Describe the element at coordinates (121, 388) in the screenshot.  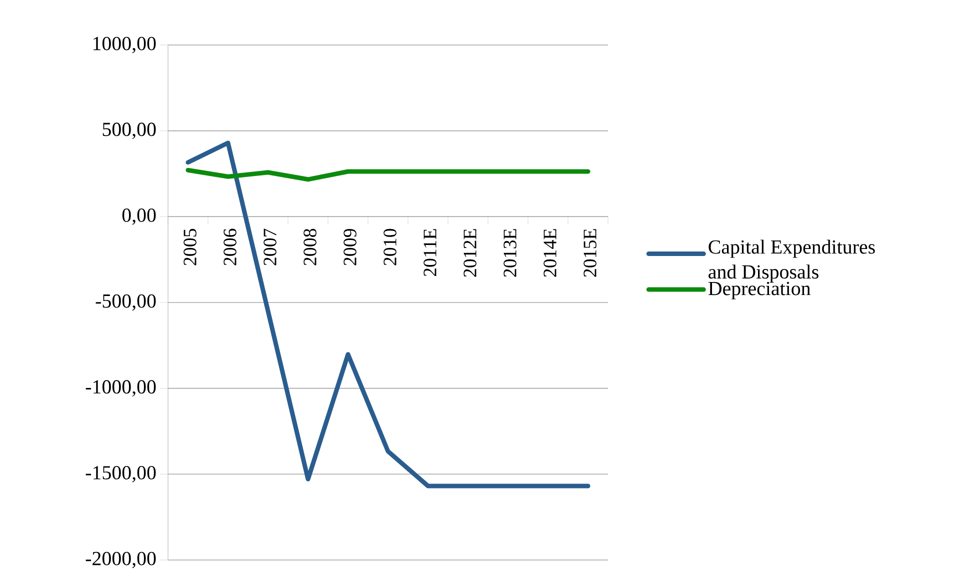
I see `y-tick-label: -1000,00` at that location.